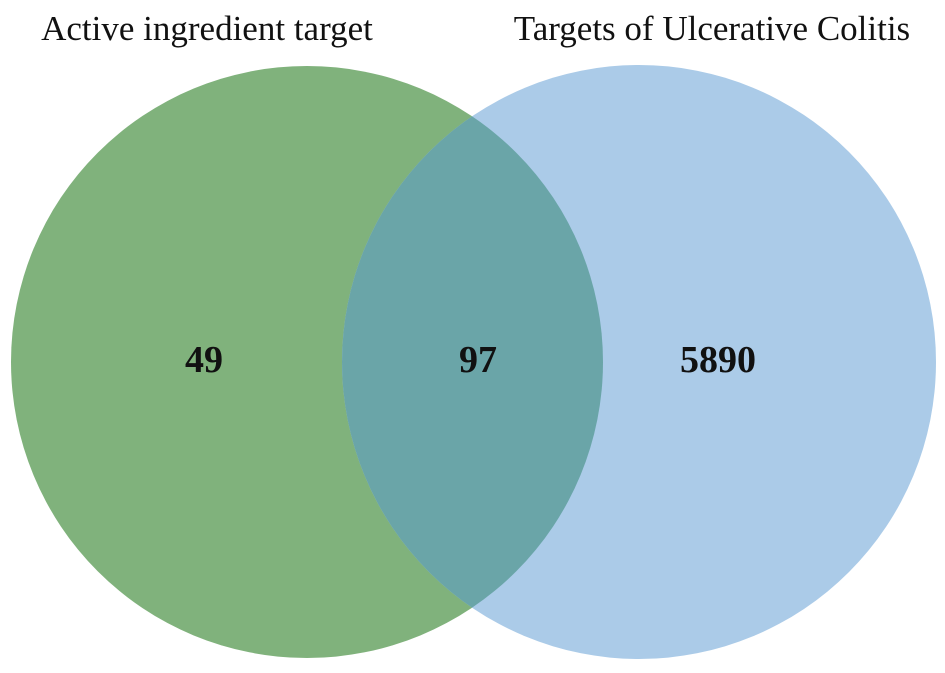  Describe the element at coordinates (712, 28) in the screenshot. I see `set-label-ulcerative-colitis: Targets of Ulcerative Colitis` at that location.